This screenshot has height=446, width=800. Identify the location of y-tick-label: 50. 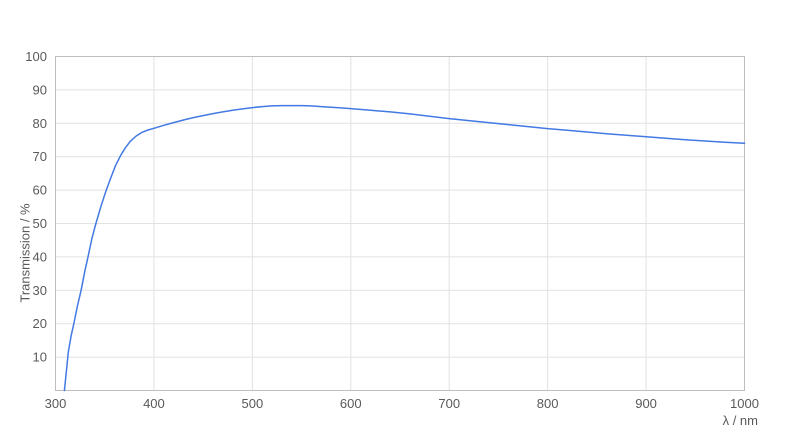
(40, 223).